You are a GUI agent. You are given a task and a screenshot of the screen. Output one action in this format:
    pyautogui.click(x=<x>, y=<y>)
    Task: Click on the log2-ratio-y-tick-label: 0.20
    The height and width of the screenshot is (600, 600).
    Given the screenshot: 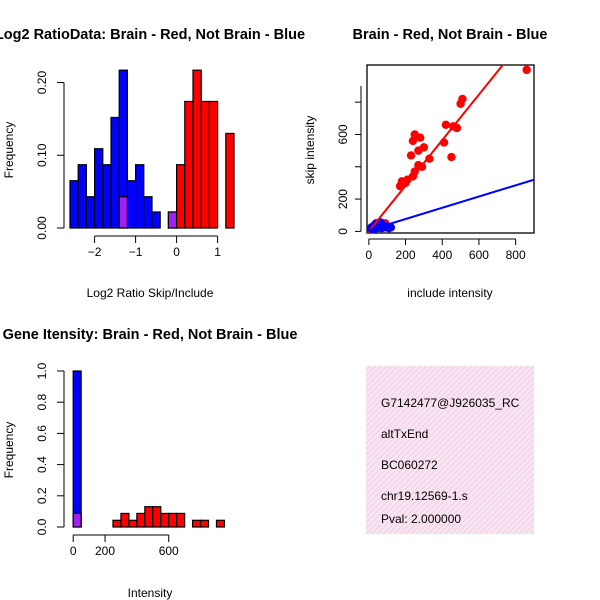 What is the action you would take?
    pyautogui.click(x=42, y=83)
    